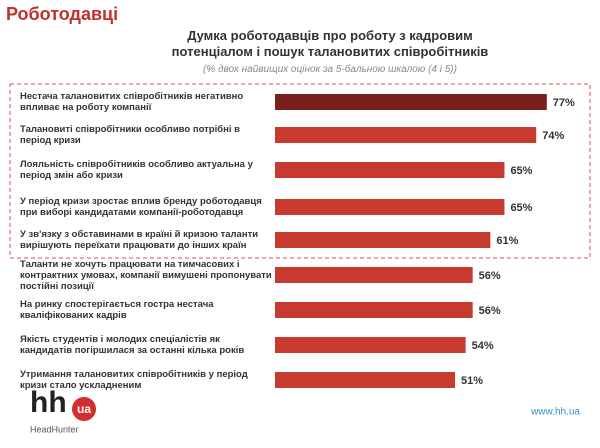 The image size is (600, 448). Describe the element at coordinates (564, 103) in the screenshot. I see `value-label: 77%` at that location.